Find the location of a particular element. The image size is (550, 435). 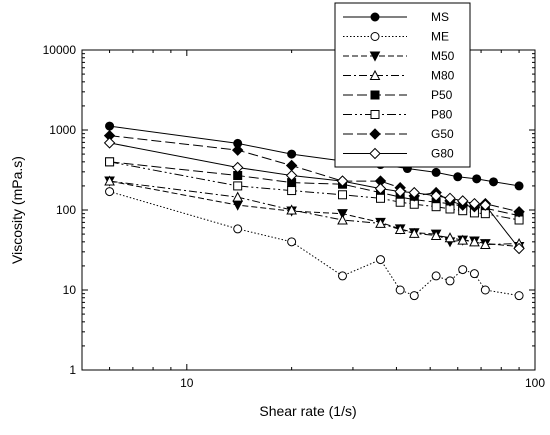

series-line-m50 is located at coordinates (314, 213).